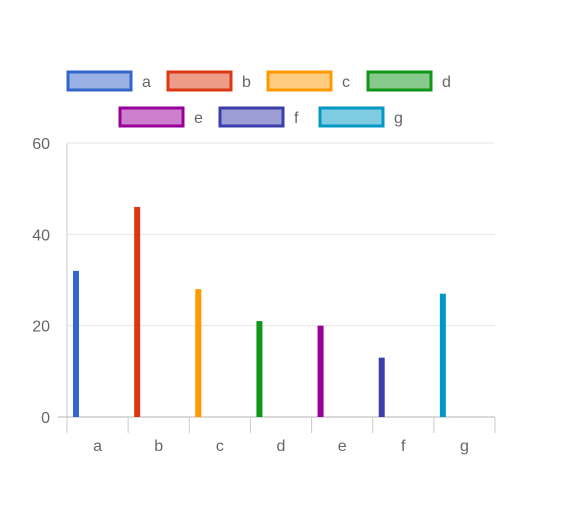 The height and width of the screenshot is (509, 584). Describe the element at coordinates (97, 446) in the screenshot. I see `x-tick-label: a` at that location.